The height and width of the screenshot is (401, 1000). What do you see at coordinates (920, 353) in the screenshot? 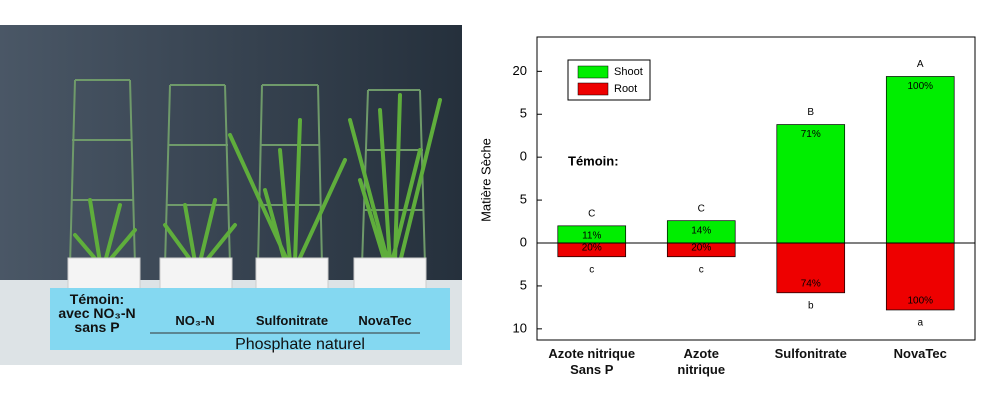
I see `x-tick-label: NovaTec` at bounding box center [920, 353].